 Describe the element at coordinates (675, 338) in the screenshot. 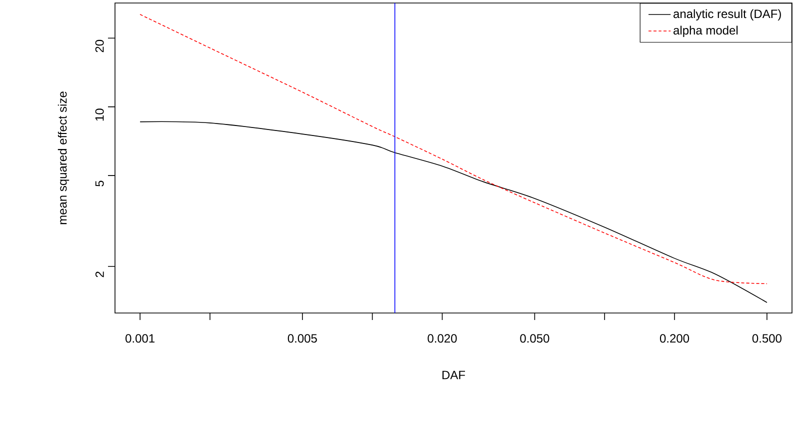

I see `x-tick-label: 0.200` at that location.